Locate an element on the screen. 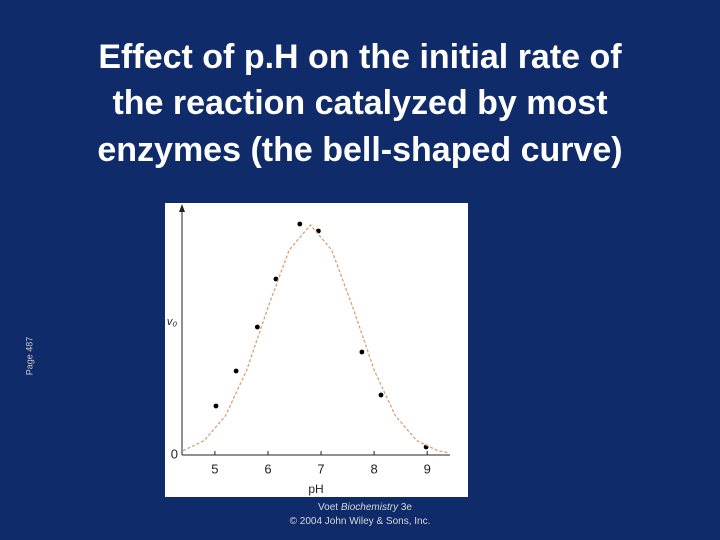 The height and width of the screenshot is (540, 720). x-tick-label: 9 is located at coordinates (427, 468).